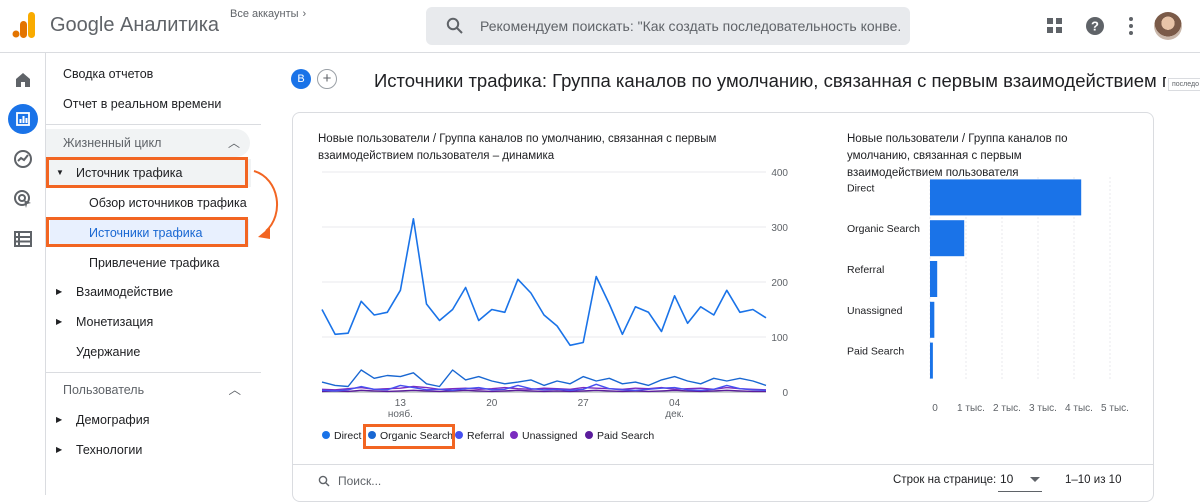 This screenshot has width=1200, height=502. What do you see at coordinates (544, 282) in the screenshot?
I see `series-line-direct` at bounding box center [544, 282].